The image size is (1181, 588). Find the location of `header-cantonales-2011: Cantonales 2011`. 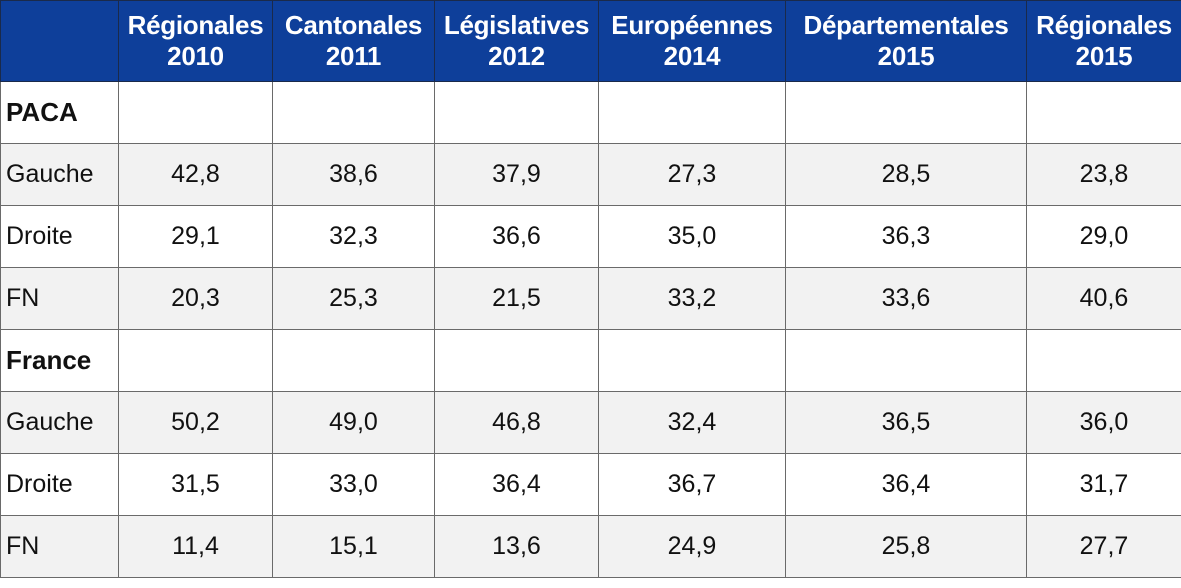

header-cantonales-2011: Cantonales 2011 is located at coordinates (353, 41).